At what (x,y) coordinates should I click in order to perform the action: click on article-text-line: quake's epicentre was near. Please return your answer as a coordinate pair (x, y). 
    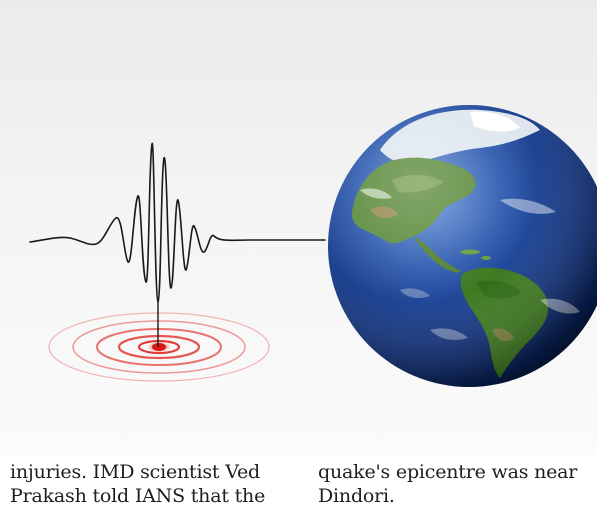
    Looking at the image, I should click on (448, 472).